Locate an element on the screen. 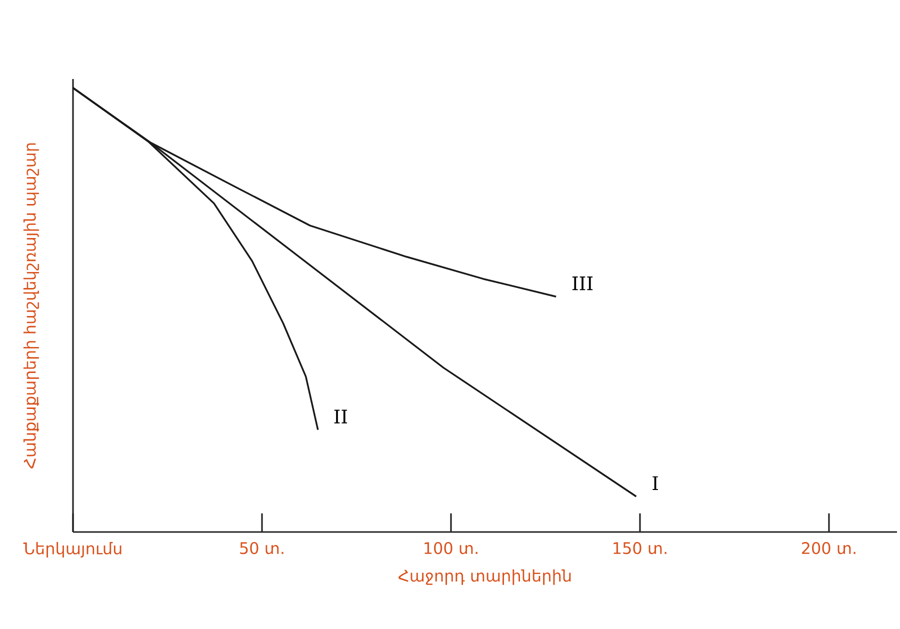 This screenshot has height=629, width=900. x-axis-title: Հաջորդ տարիներին is located at coordinates (484, 577).